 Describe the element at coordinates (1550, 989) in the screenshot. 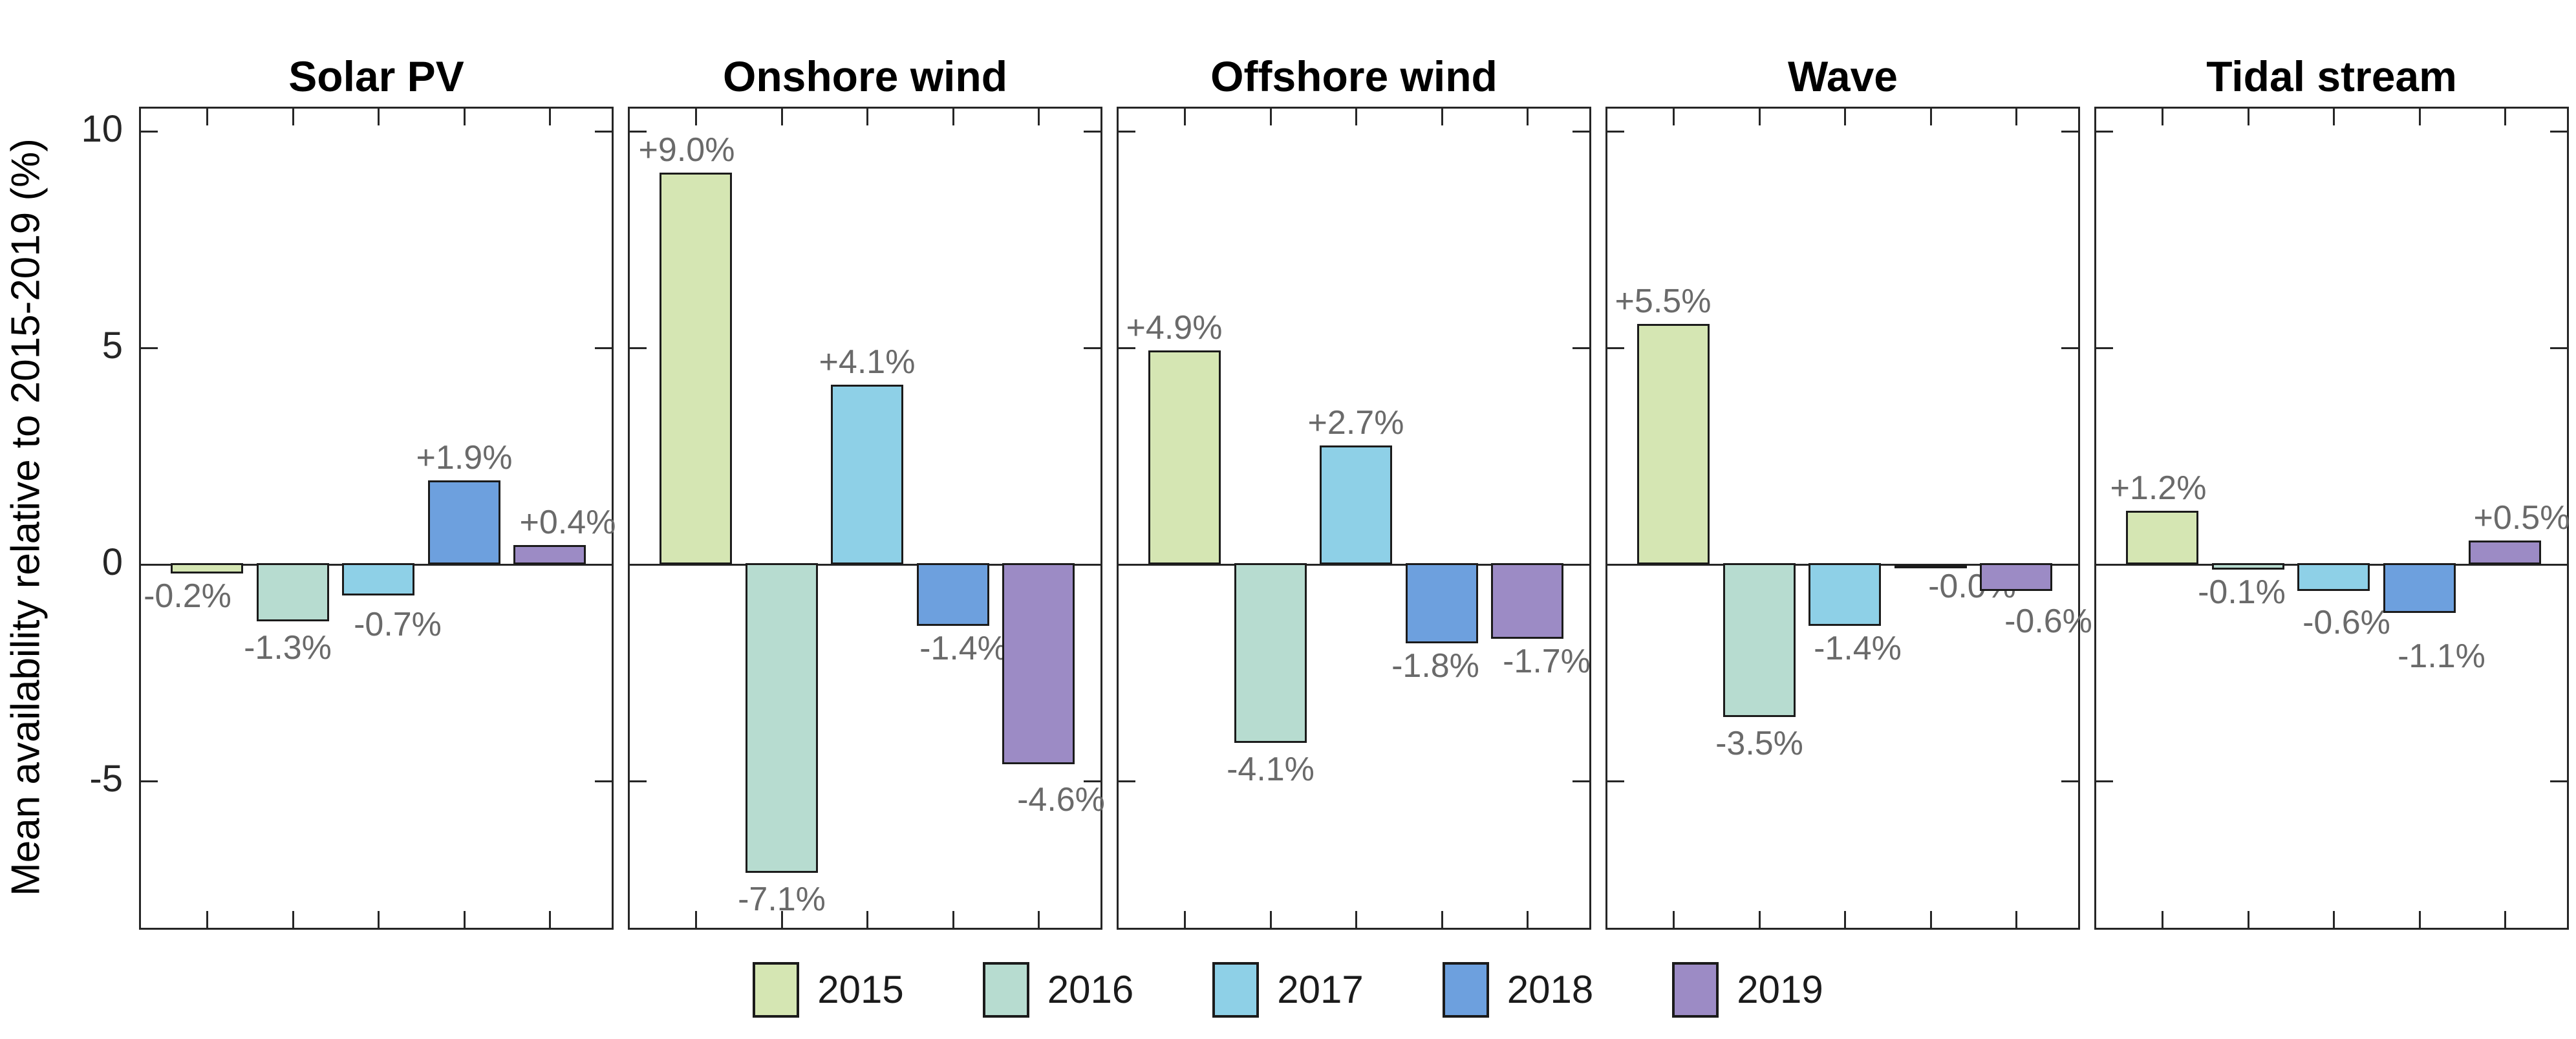

I see `legend-label-2018: 2018` at that location.